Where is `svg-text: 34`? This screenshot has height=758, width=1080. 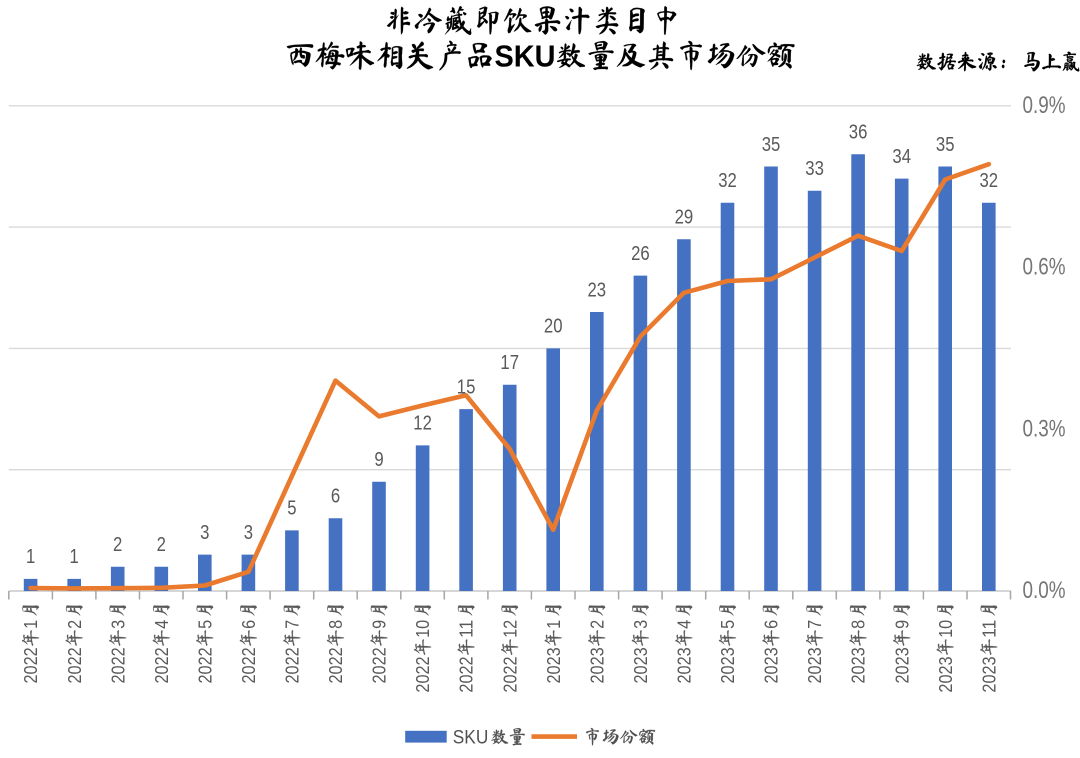
svg-text: 34 is located at coordinates (901, 157).